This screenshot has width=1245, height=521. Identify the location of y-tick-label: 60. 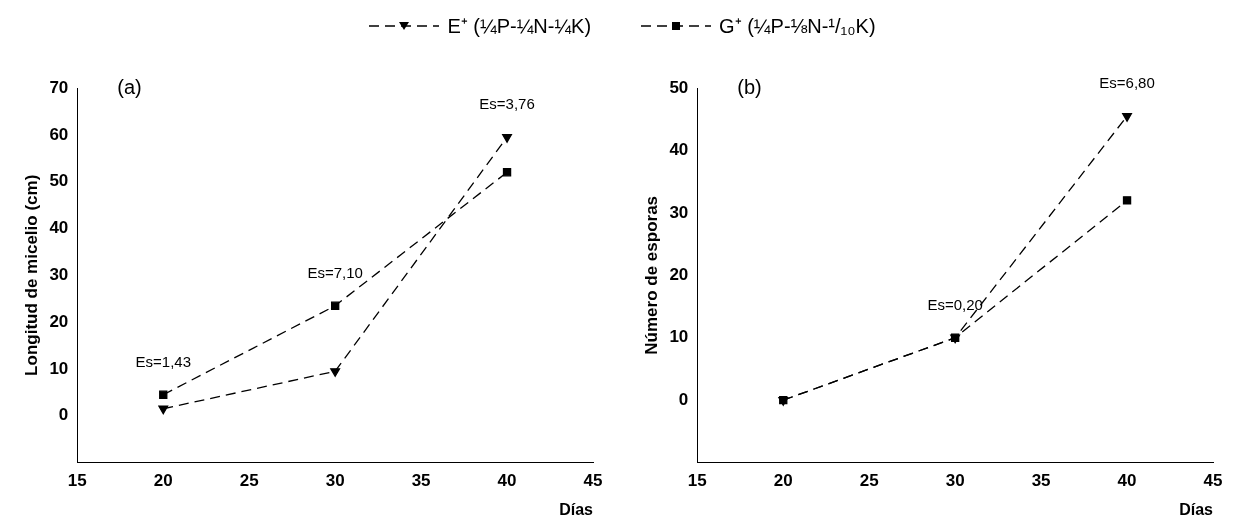
(59, 134).